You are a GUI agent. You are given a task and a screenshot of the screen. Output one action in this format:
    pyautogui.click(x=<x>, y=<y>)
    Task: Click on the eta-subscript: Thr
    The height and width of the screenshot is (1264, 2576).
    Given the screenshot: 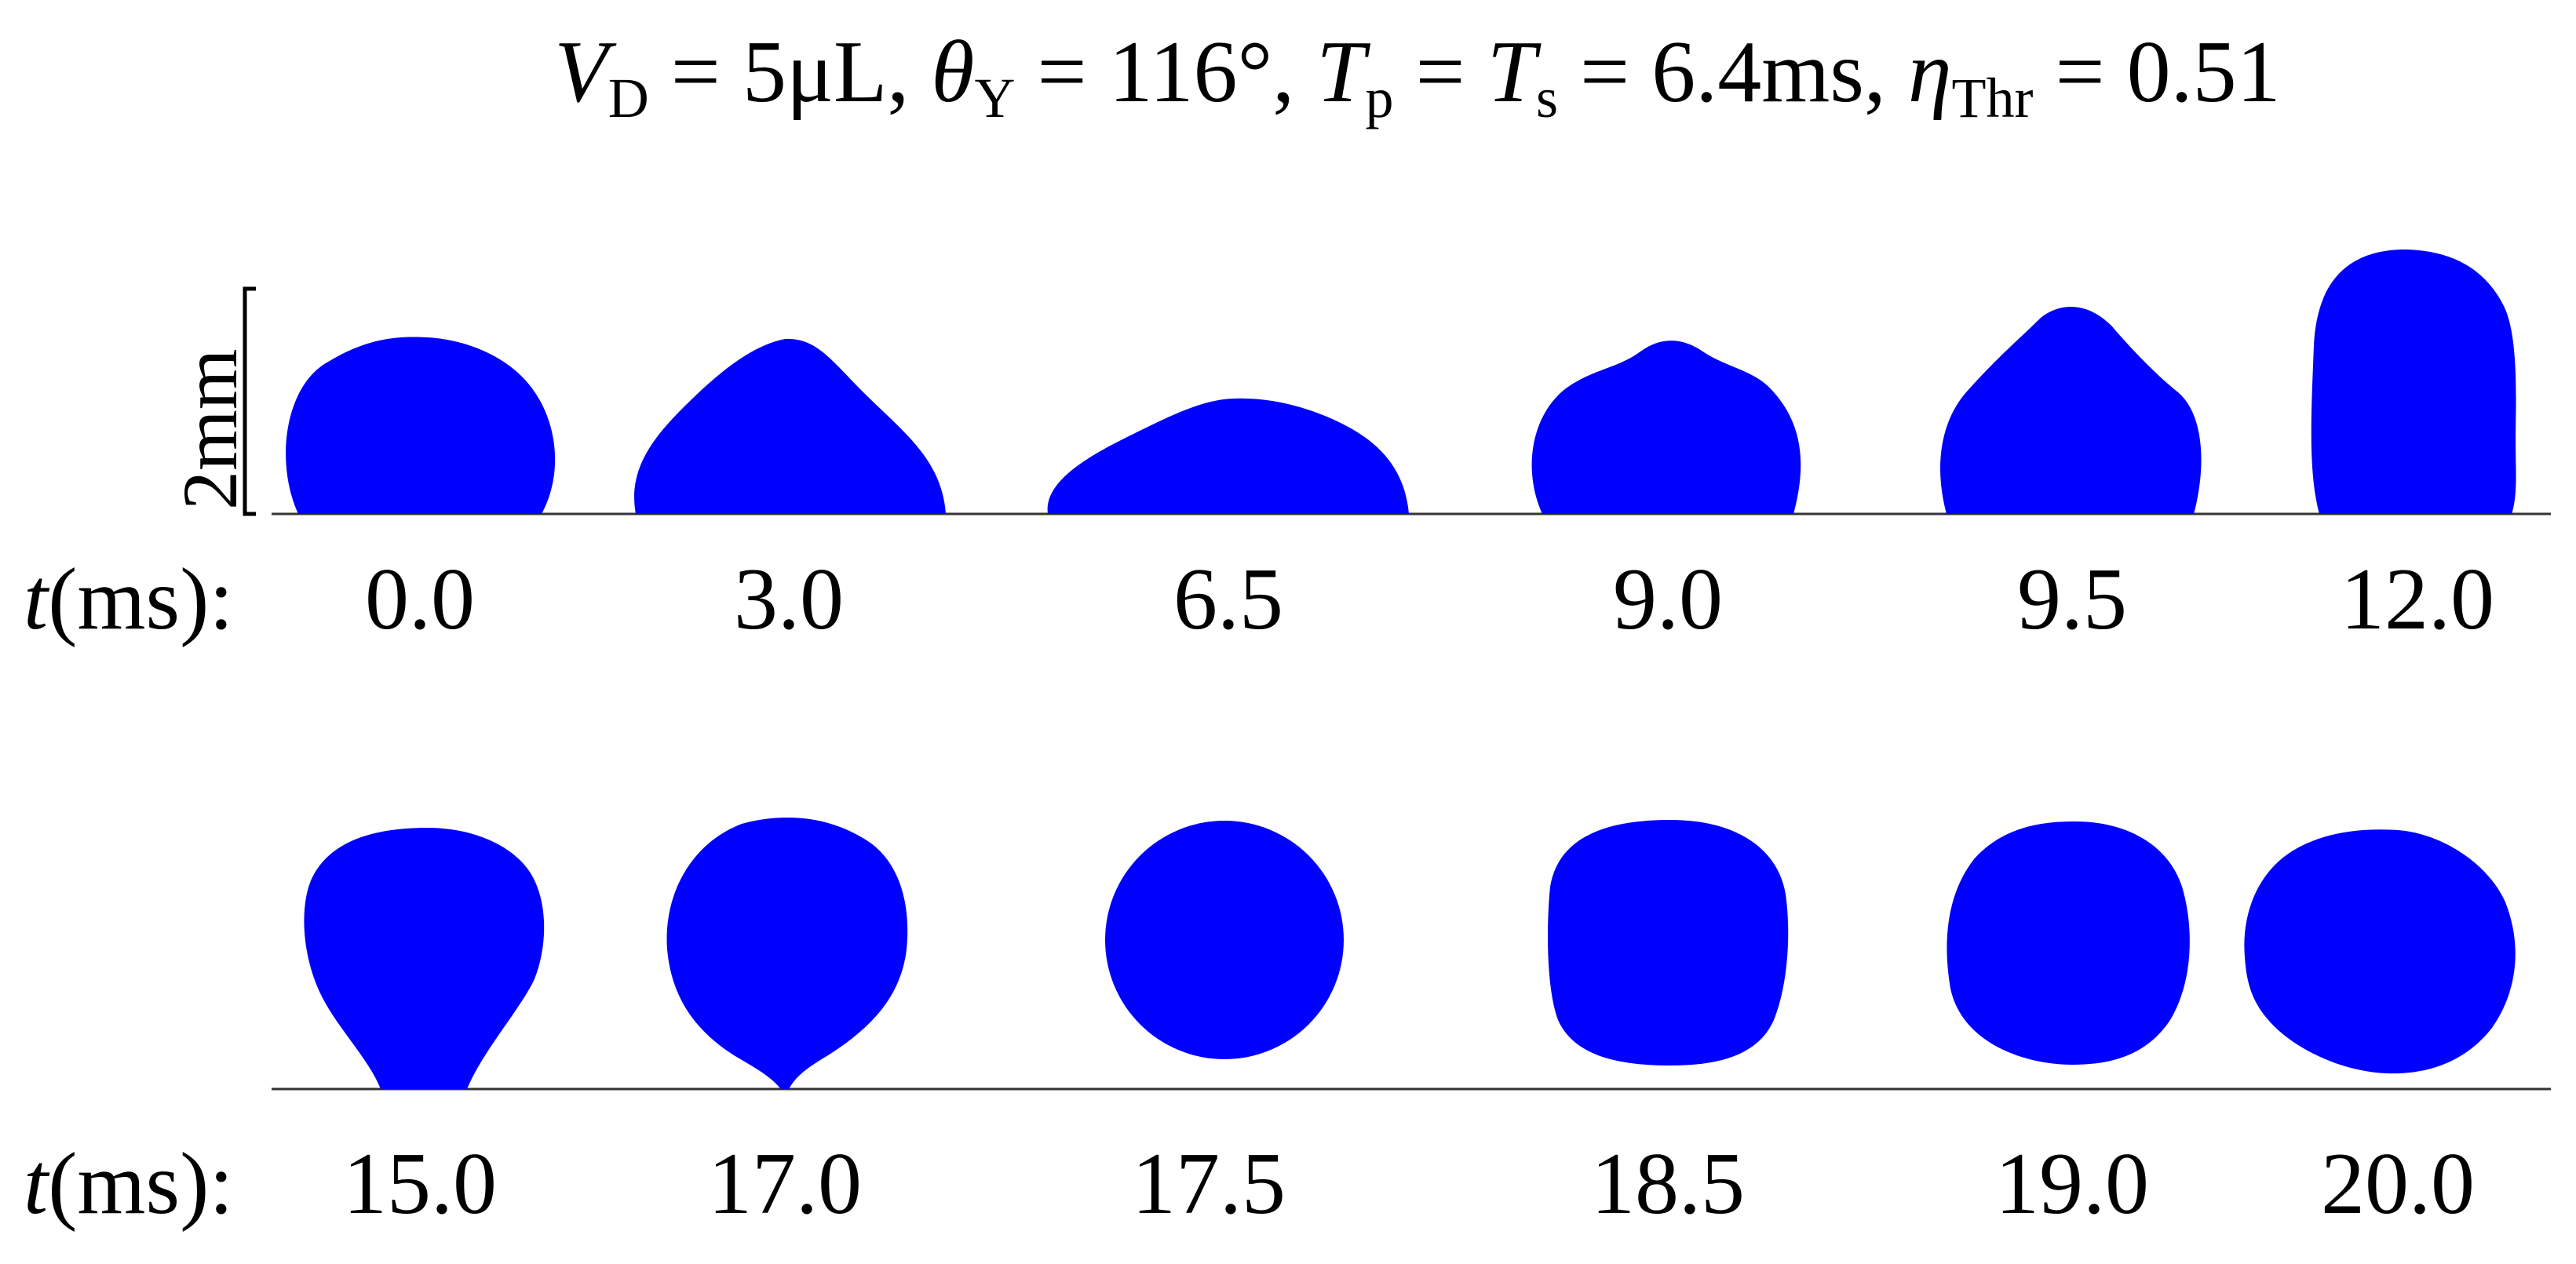 What is the action you would take?
    pyautogui.click(x=1992, y=98)
    